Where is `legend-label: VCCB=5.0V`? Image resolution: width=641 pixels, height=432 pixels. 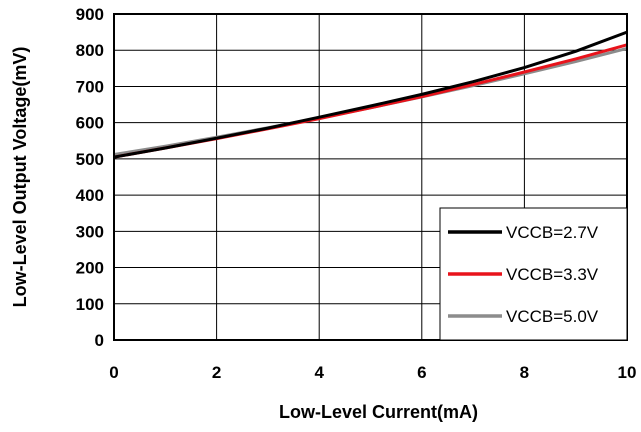
legend-label: VCCB=5.0V is located at coordinates (552, 316).